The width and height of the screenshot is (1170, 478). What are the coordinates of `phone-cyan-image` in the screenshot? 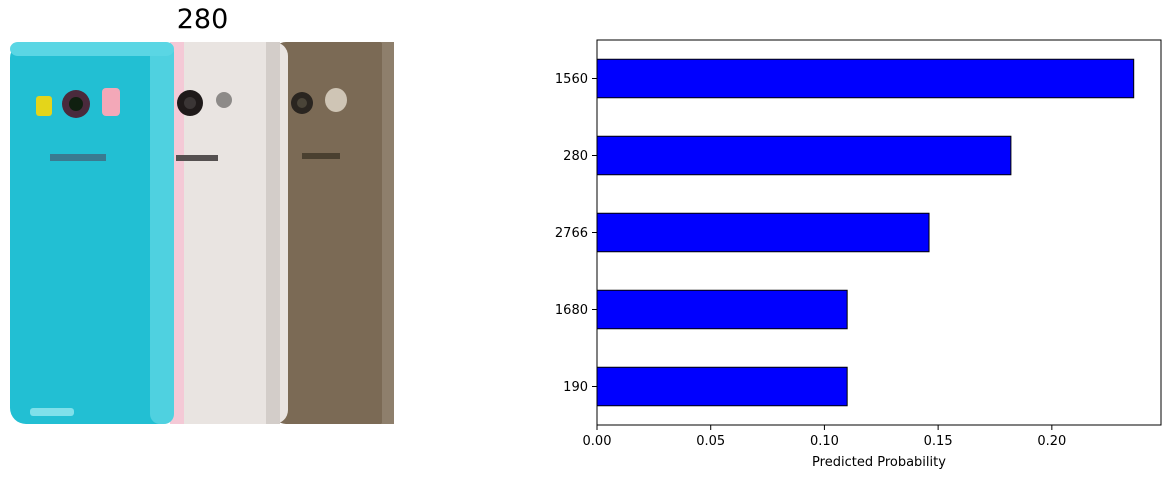 It's located at (92, 233).